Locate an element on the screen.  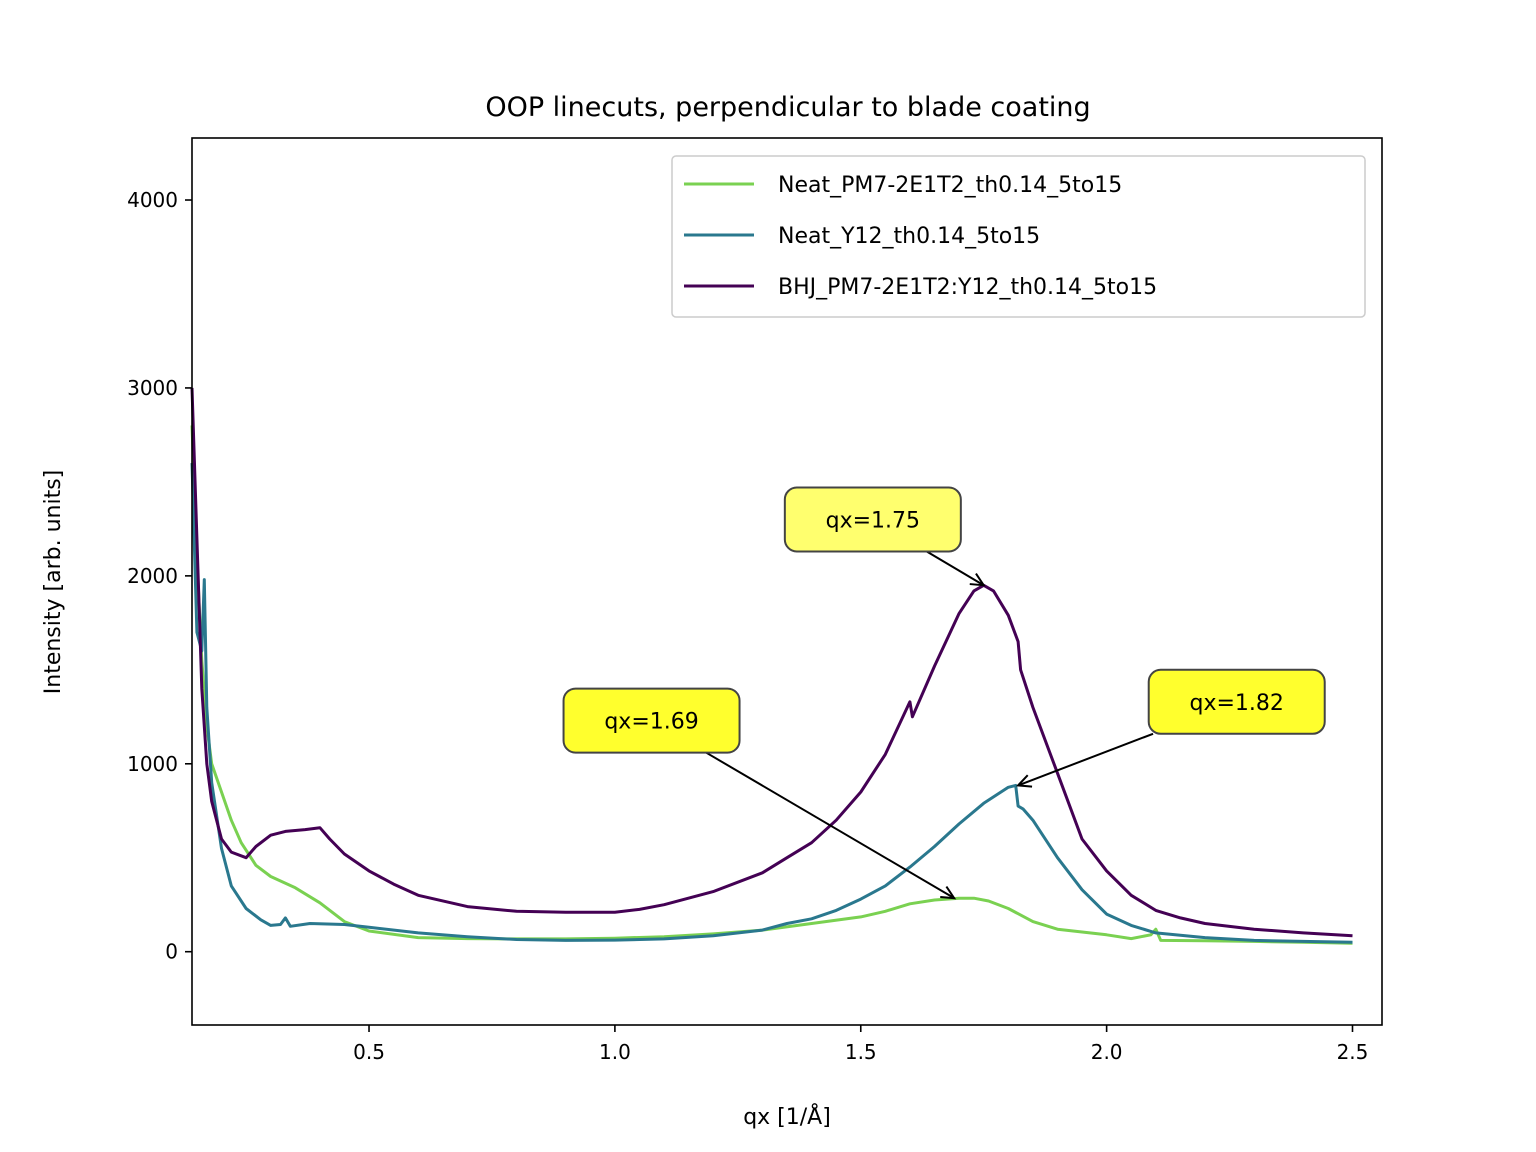
x-axis: 0.5 1.0 1.5 2.0 2.5 is located at coordinates (860, 1044).